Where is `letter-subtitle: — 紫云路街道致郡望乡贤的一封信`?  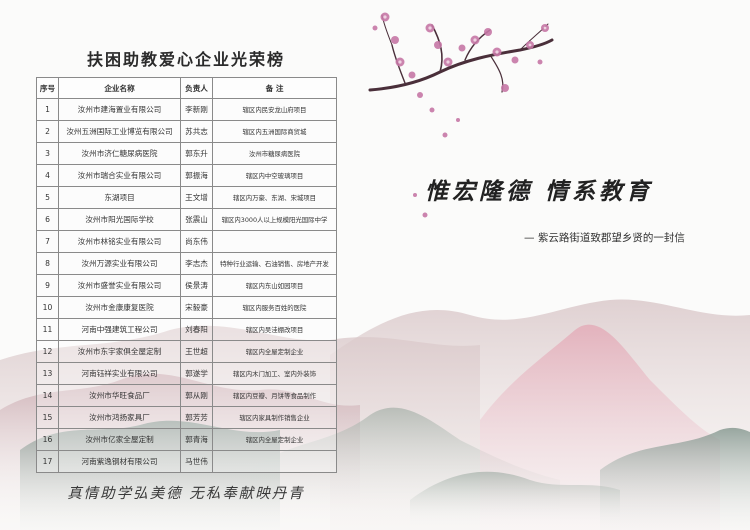
letter-subtitle: — 紫云路街道致郡望乡贤的一封信 is located at coordinates (604, 238).